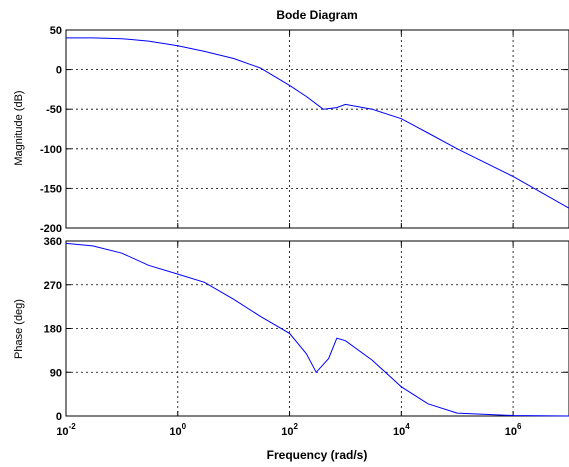  Describe the element at coordinates (51, 150) in the screenshot. I see `magnitude-y-tick-label: -100` at that location.